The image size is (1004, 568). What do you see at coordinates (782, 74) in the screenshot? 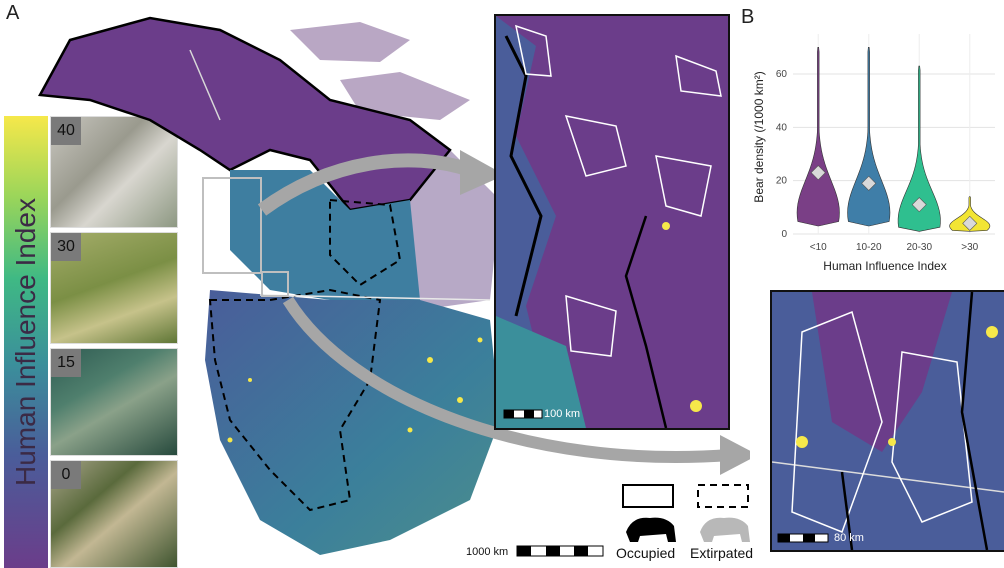
I see `y-tick-label: 60` at bounding box center [782, 74].